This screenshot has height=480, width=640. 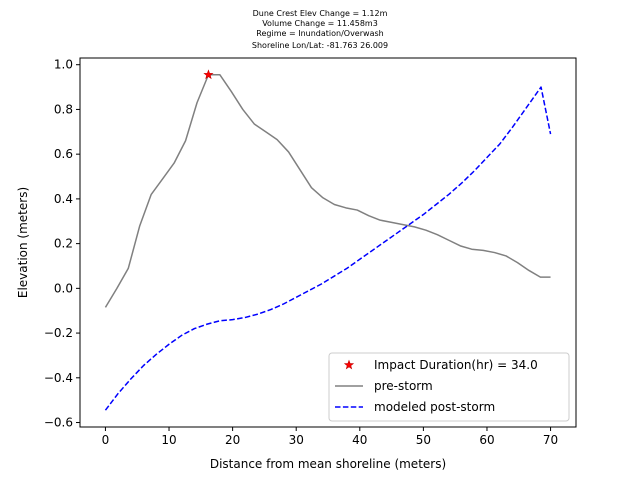 I want to click on y-tick-label: −0.2, so click(x=58, y=333).